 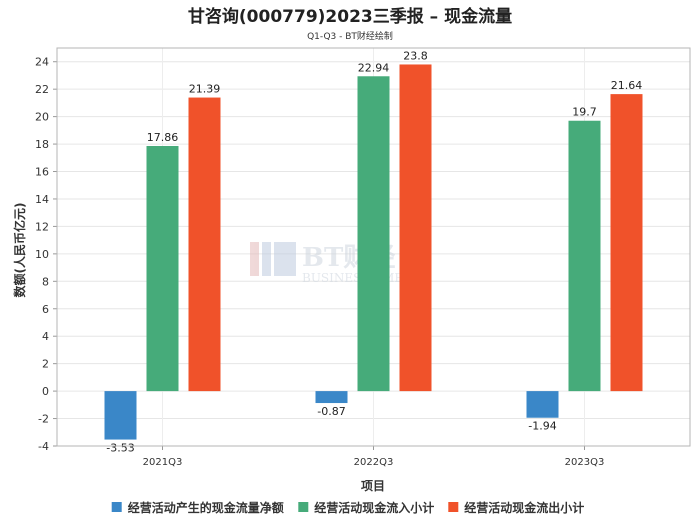 What do you see at coordinates (374, 462) in the screenshot?
I see `x-tick-label: 2022Q3` at bounding box center [374, 462].